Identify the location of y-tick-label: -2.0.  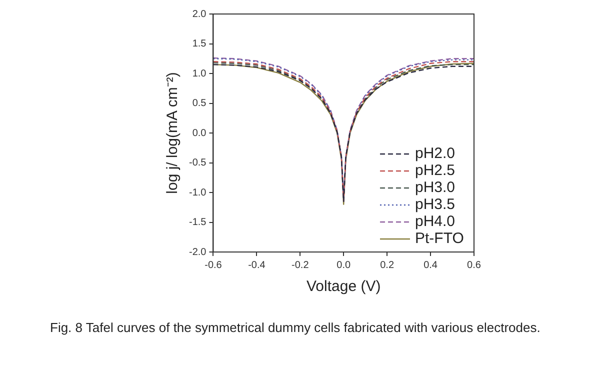
(197, 252).